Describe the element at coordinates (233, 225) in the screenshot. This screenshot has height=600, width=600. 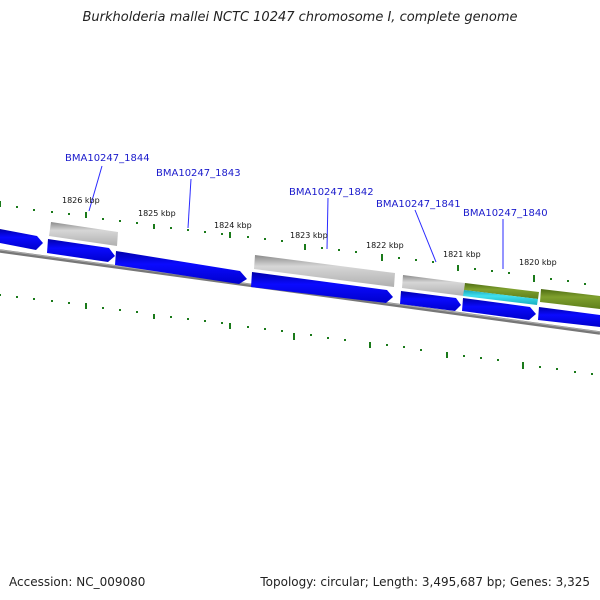
I see `tick-label-1824: 1824 kbp` at that location.